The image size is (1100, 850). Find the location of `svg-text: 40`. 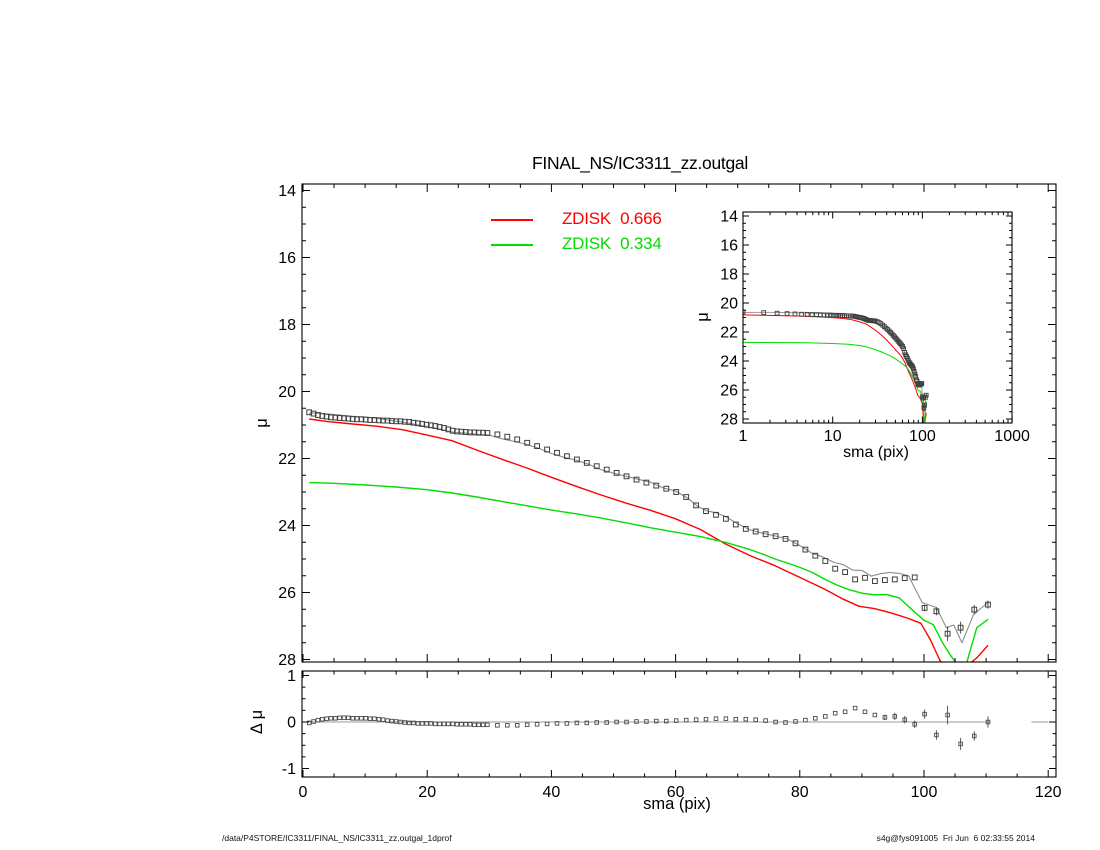

svg-text: 40 is located at coordinates (552, 792).